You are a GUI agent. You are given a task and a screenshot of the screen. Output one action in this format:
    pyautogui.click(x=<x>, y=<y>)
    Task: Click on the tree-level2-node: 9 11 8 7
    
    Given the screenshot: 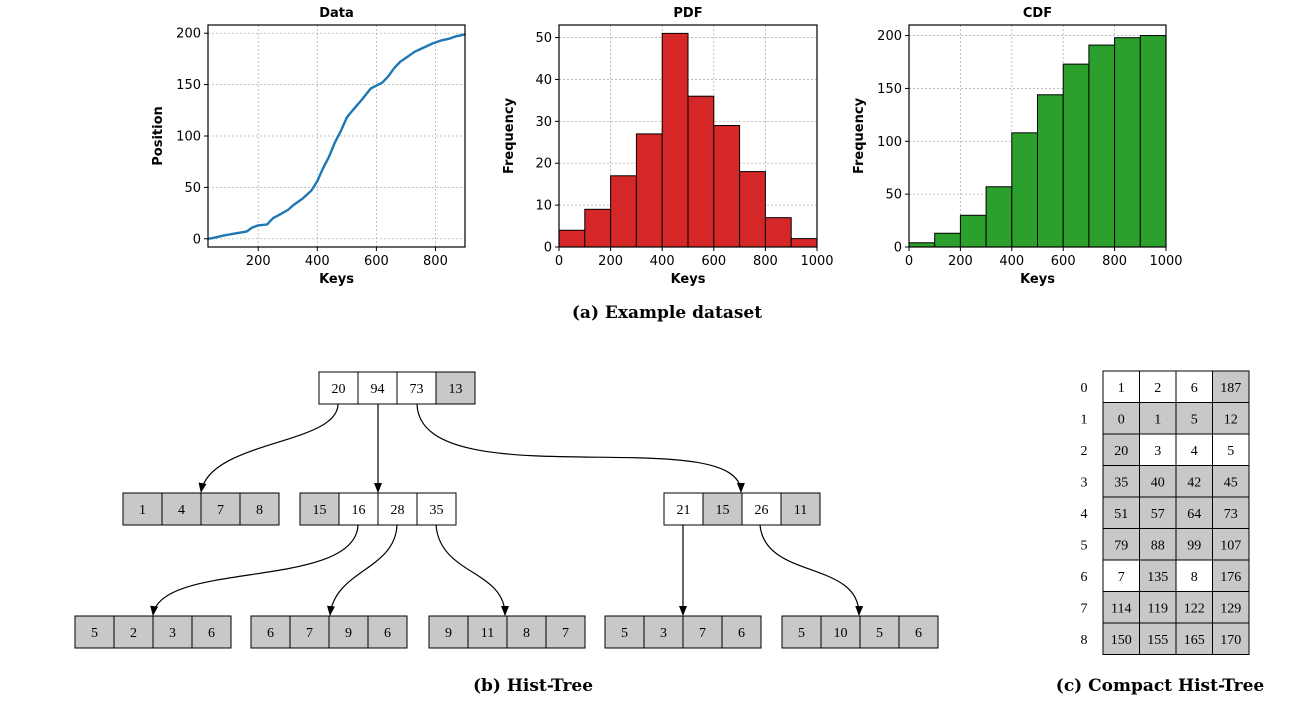 What is the action you would take?
    pyautogui.click(x=507, y=632)
    